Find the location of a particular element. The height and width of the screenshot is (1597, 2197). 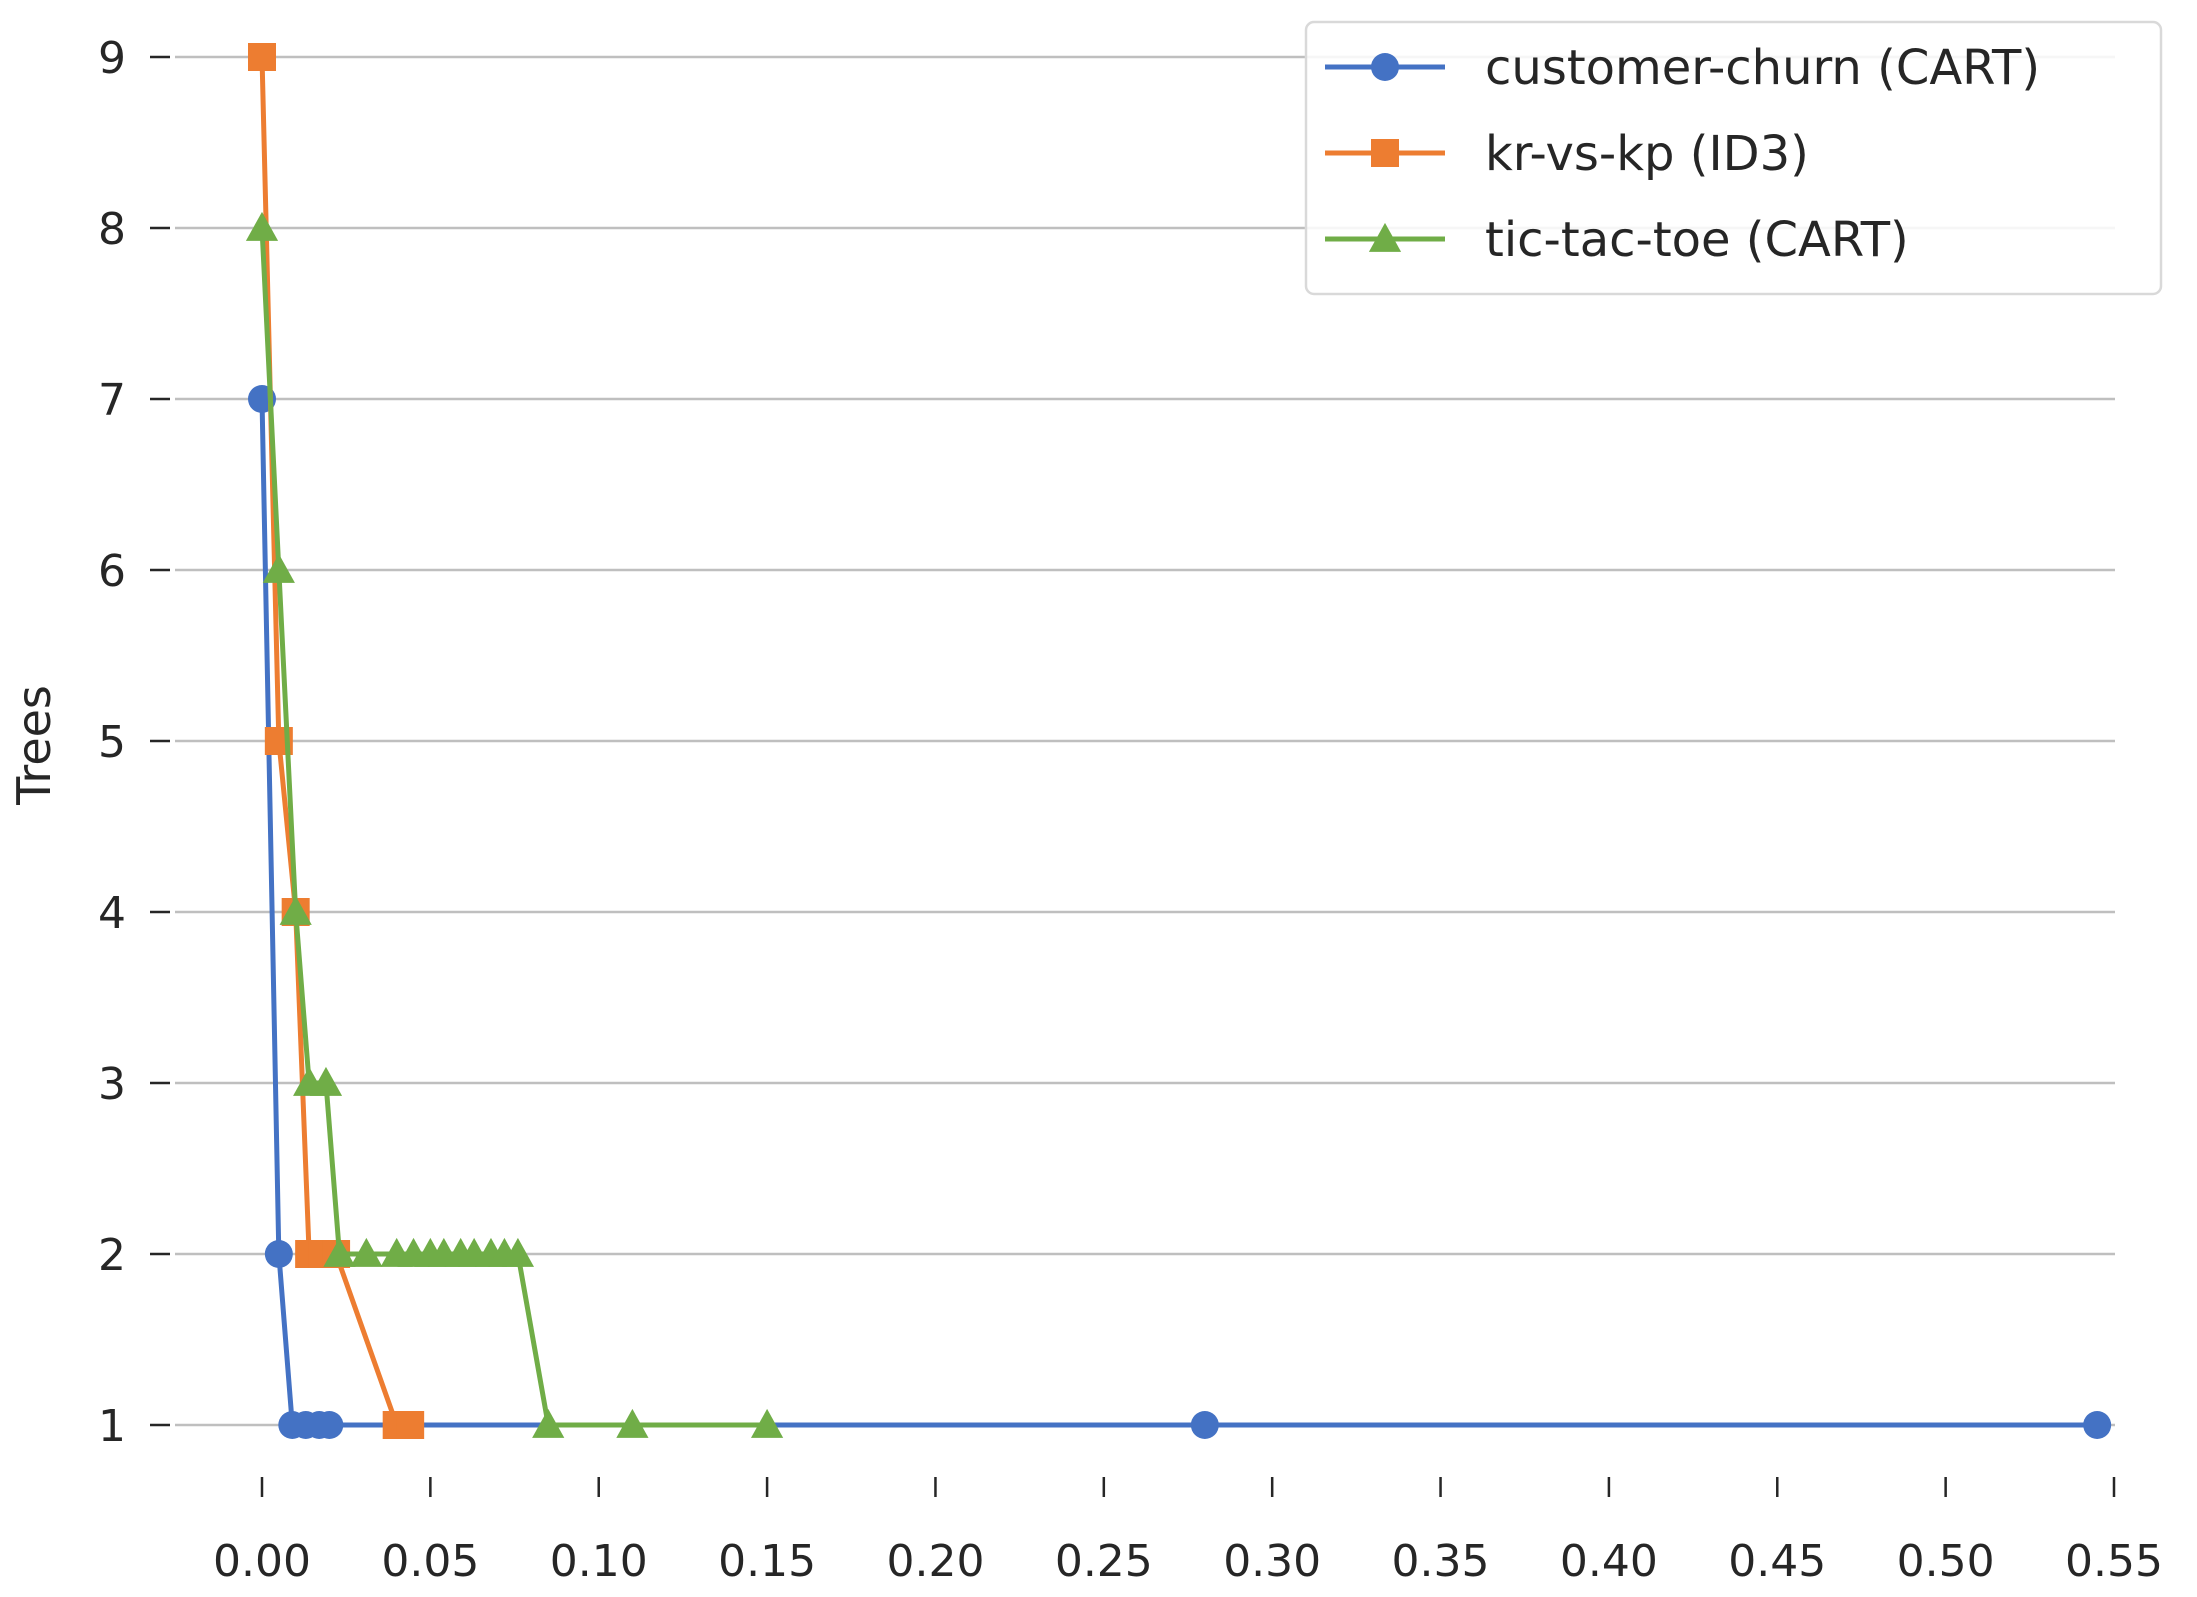

legend-entry: customer-churn (CART) is located at coordinates (1682, 68).